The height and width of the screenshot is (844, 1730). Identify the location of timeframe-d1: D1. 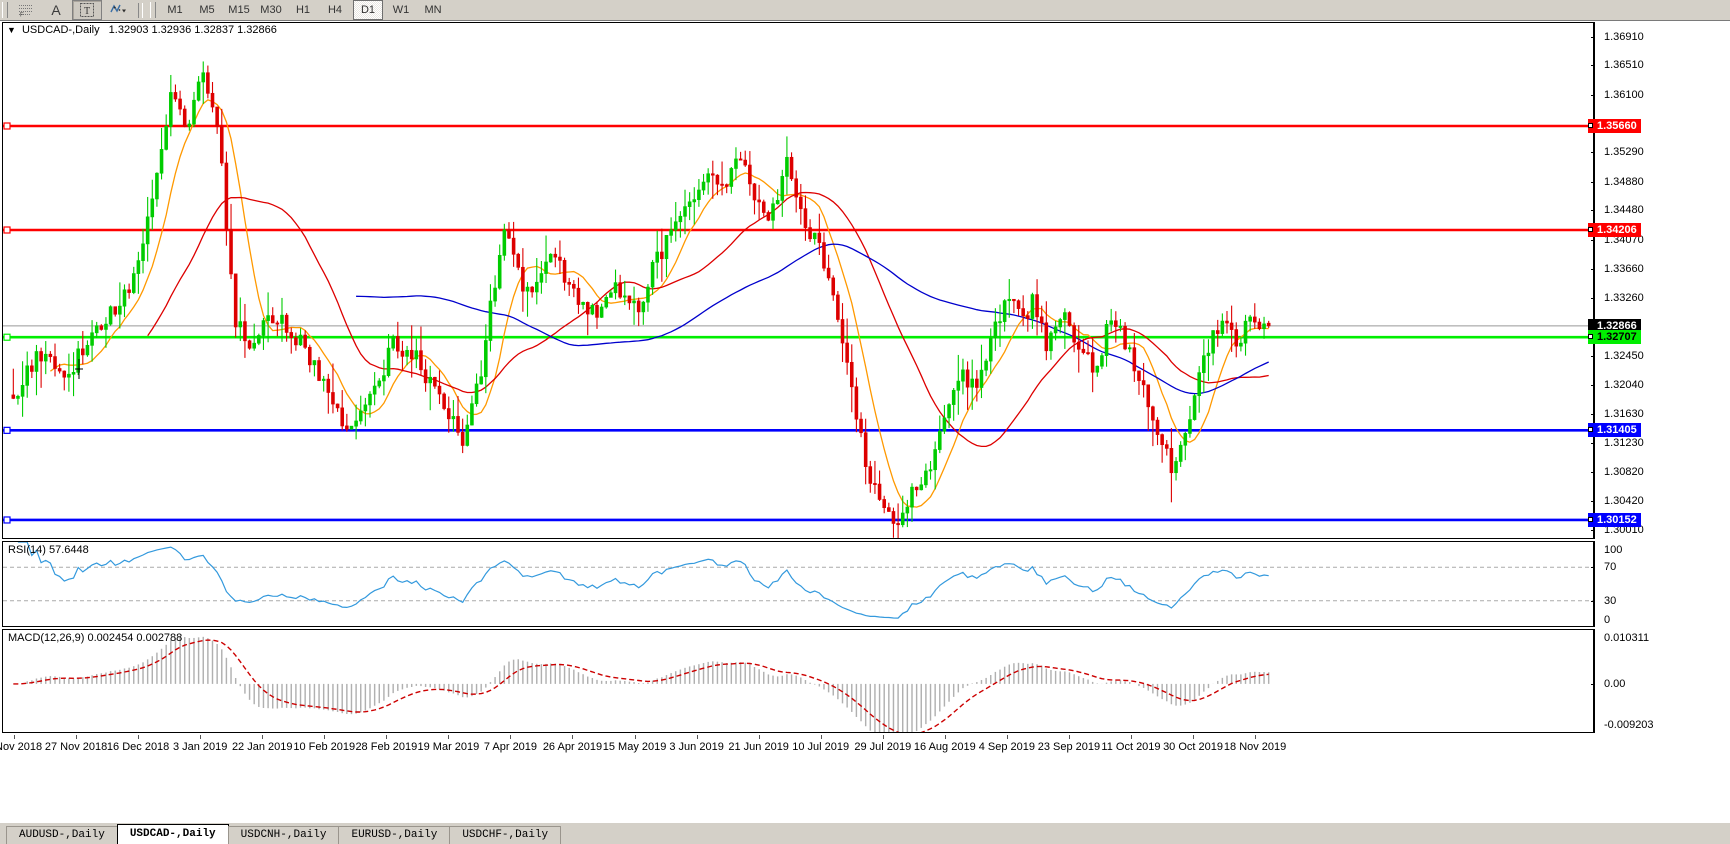
(368, 10).